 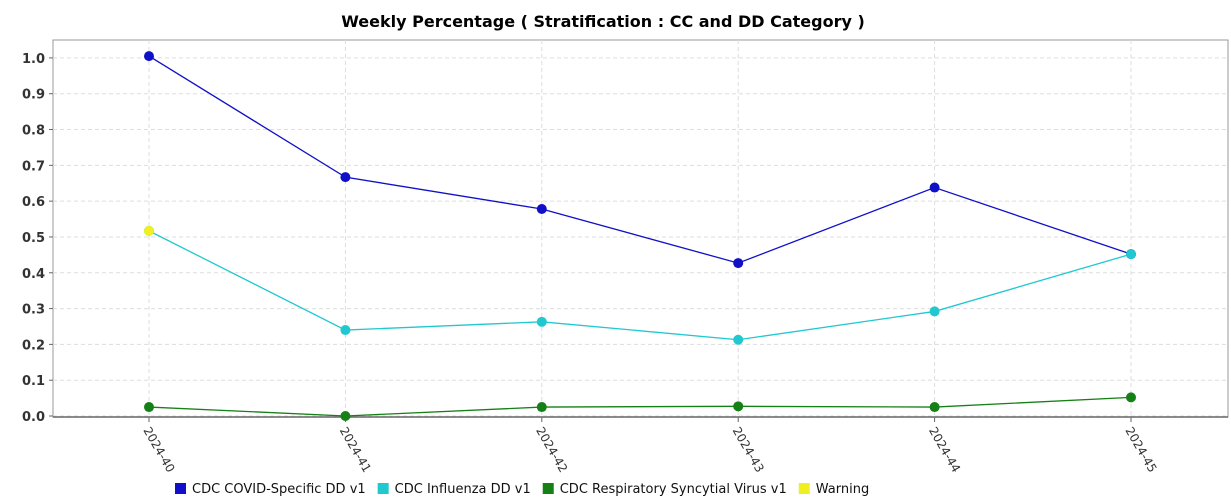 I want to click on legend-label: CDC Influenza DD v1, so click(x=463, y=489).